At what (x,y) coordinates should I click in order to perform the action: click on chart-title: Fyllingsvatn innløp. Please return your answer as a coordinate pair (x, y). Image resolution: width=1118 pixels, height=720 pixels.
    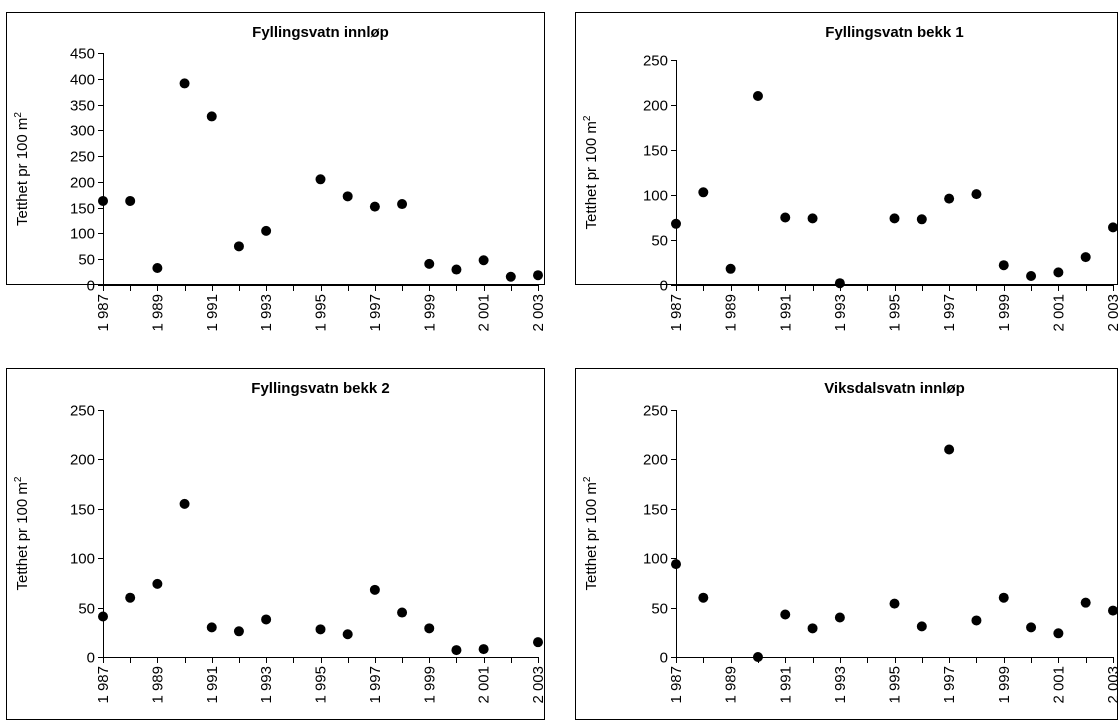
    Looking at the image, I should click on (320, 32).